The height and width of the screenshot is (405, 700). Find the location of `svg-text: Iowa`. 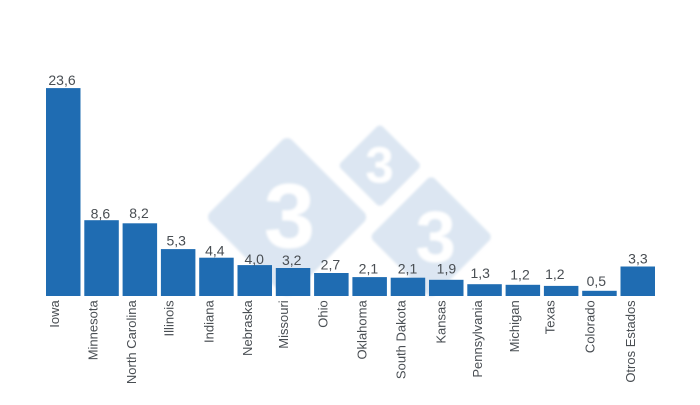

svg-text: Iowa is located at coordinates (54, 314).